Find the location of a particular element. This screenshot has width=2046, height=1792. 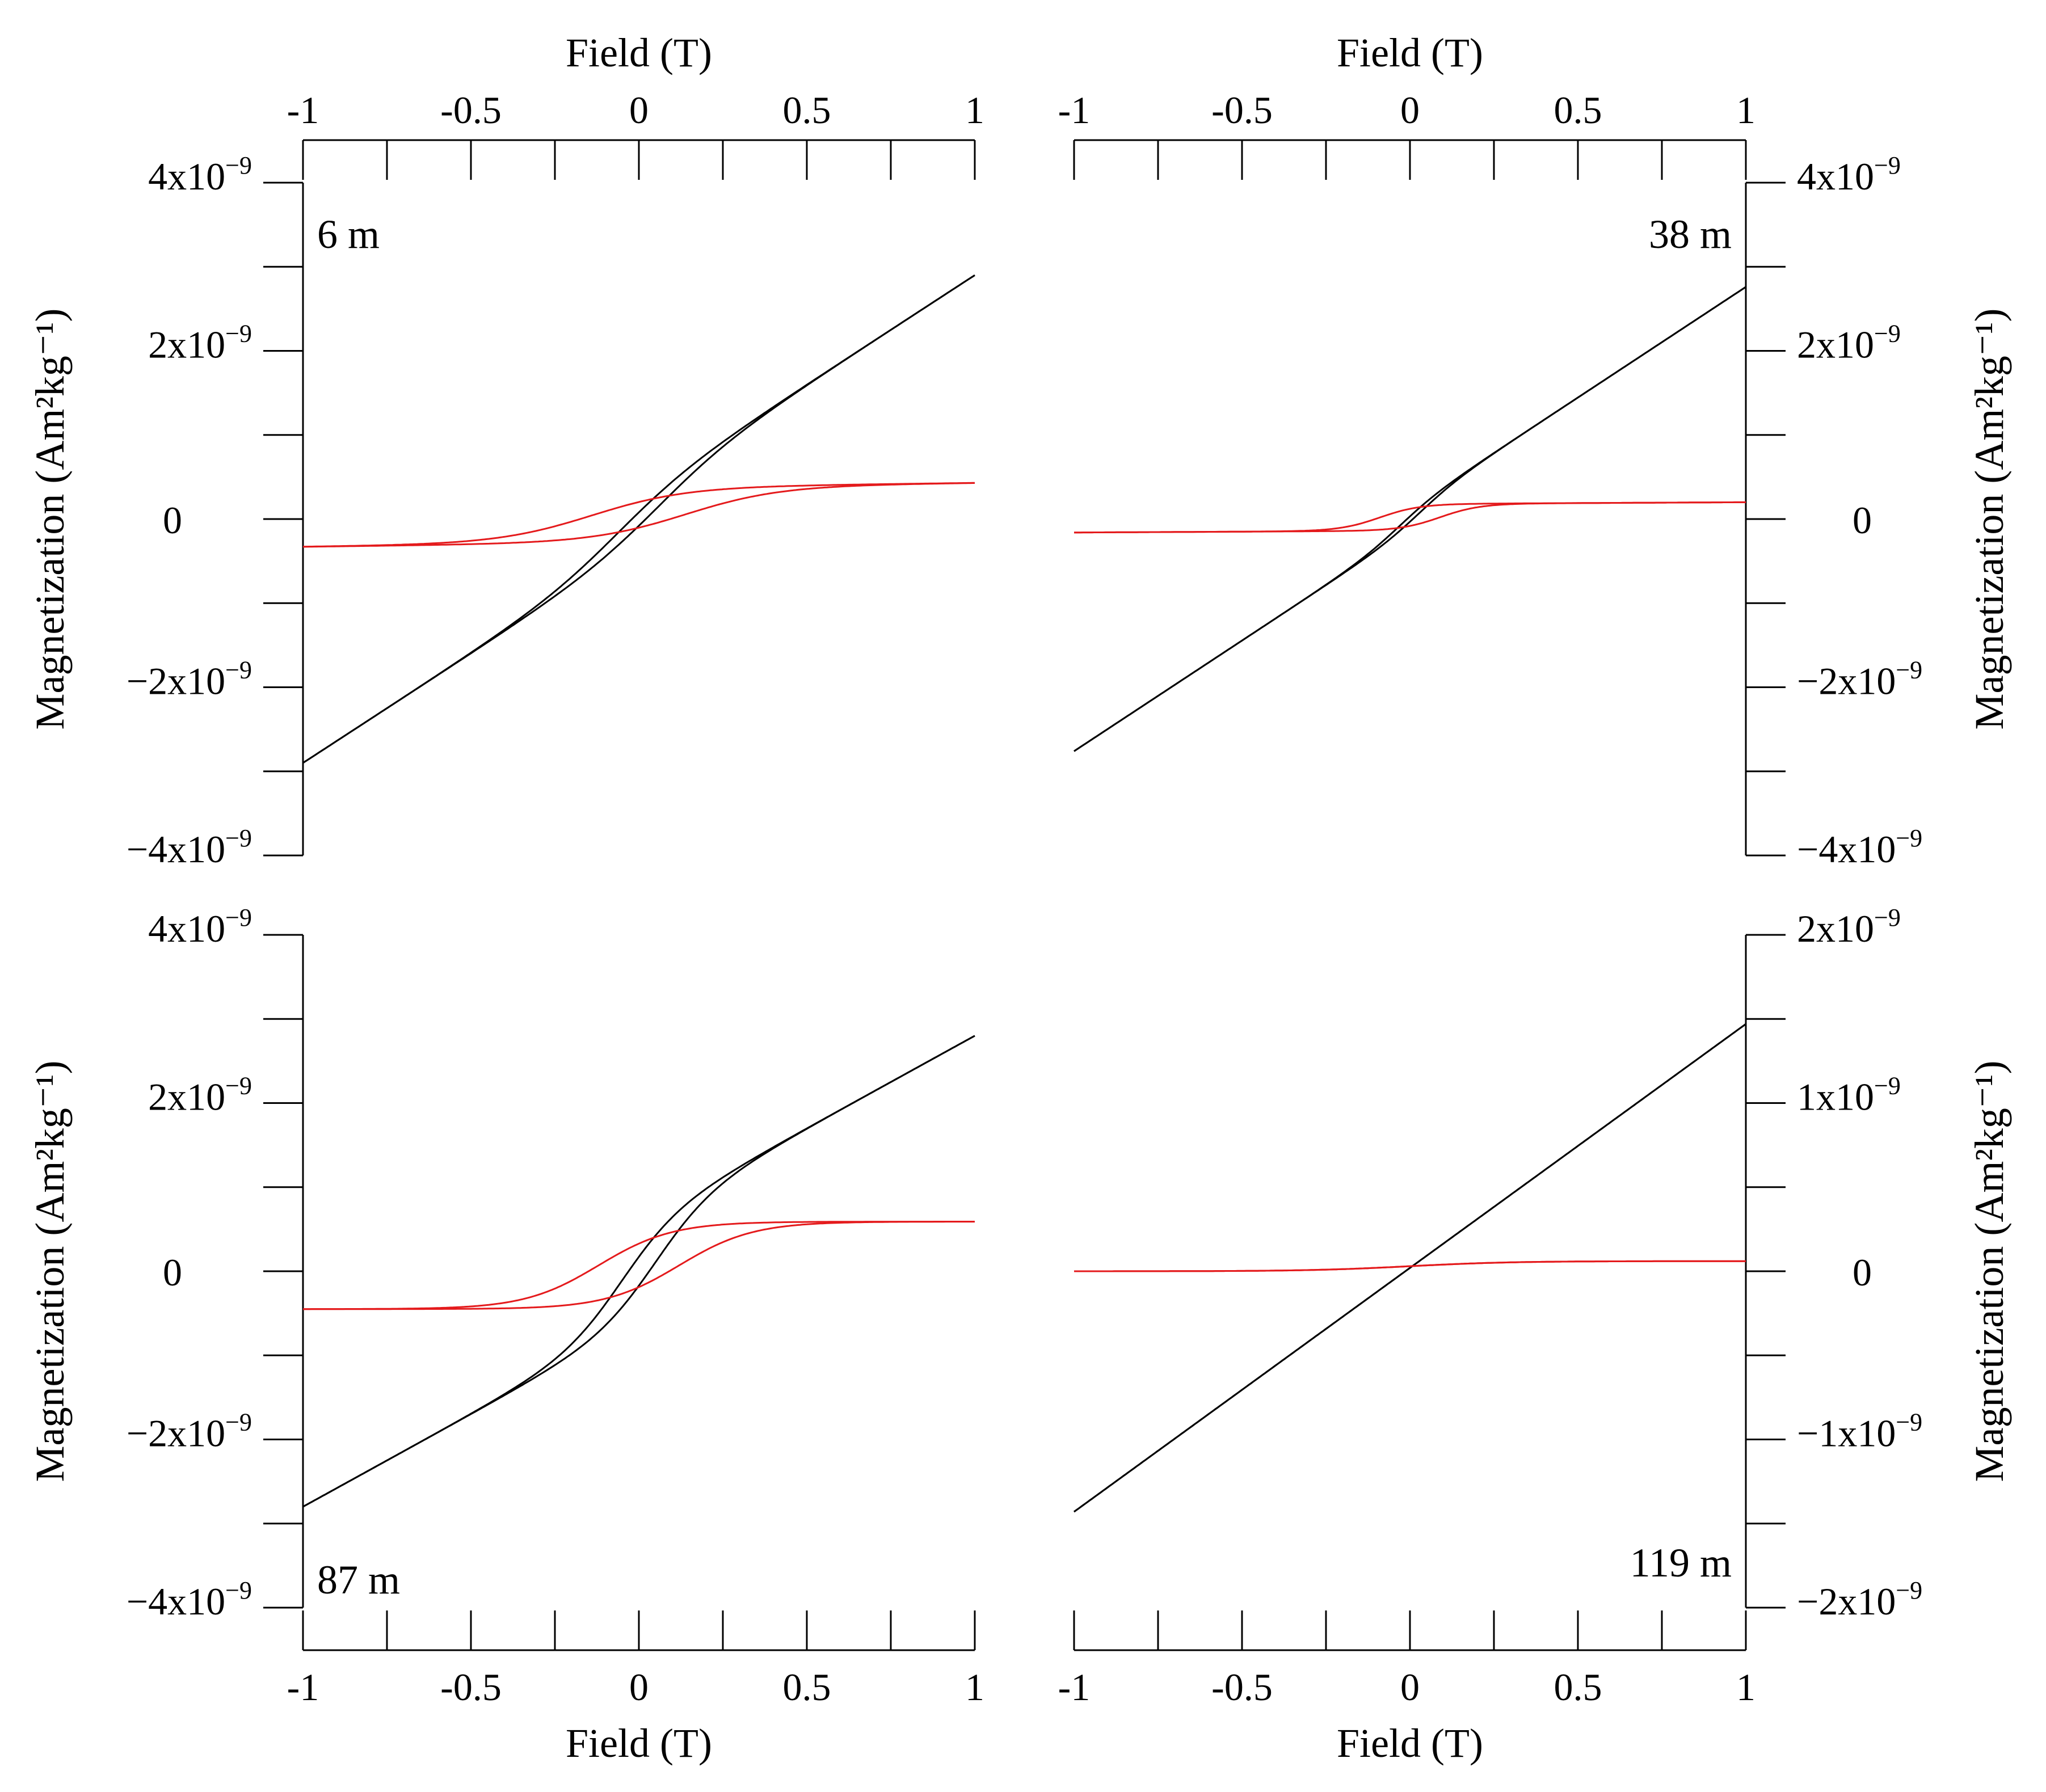

panel-label: 38 m is located at coordinates (1691, 234).